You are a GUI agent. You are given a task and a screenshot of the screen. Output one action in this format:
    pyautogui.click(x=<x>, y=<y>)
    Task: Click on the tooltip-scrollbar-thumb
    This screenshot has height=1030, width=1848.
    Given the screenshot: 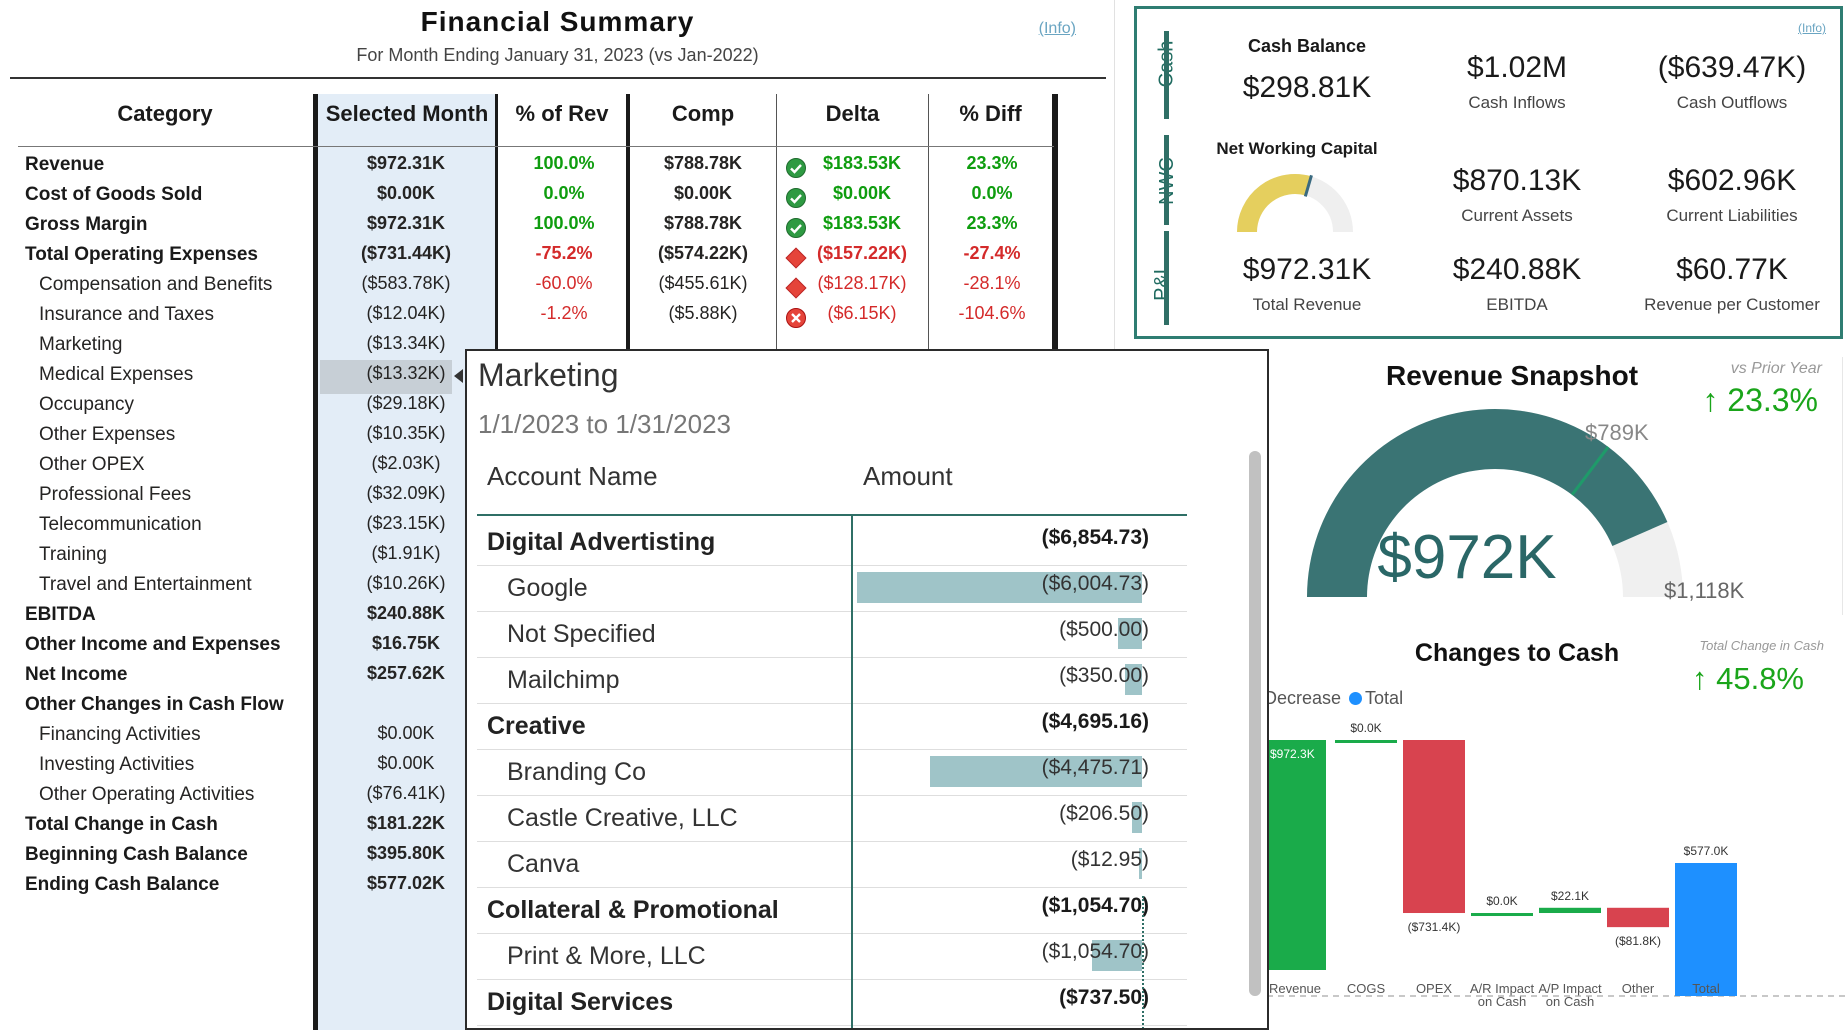 What is the action you would take?
    pyautogui.click(x=1255, y=723)
    